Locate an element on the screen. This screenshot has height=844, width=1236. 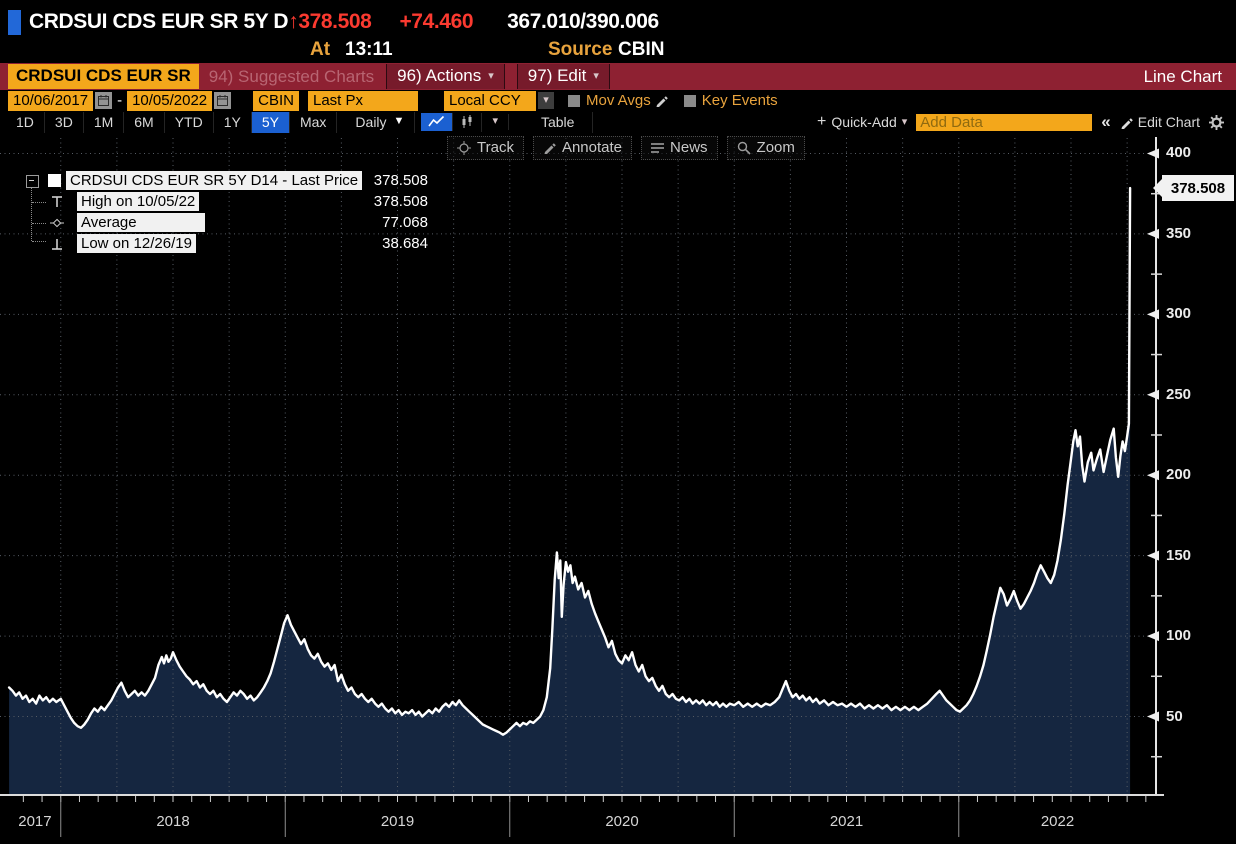
price-field-selector: Last Px is located at coordinates (363, 100).